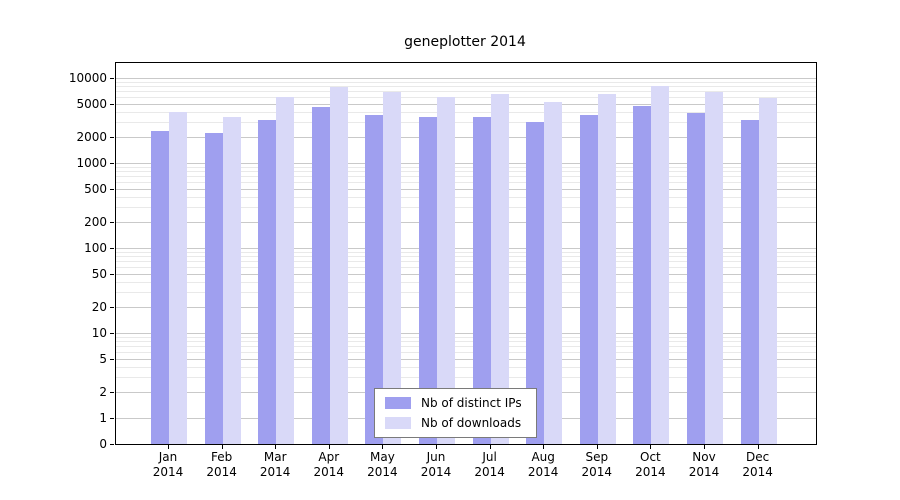 This screenshot has width=900, height=500. I want to click on bar-distinct-ips-jun, so click(428, 280).